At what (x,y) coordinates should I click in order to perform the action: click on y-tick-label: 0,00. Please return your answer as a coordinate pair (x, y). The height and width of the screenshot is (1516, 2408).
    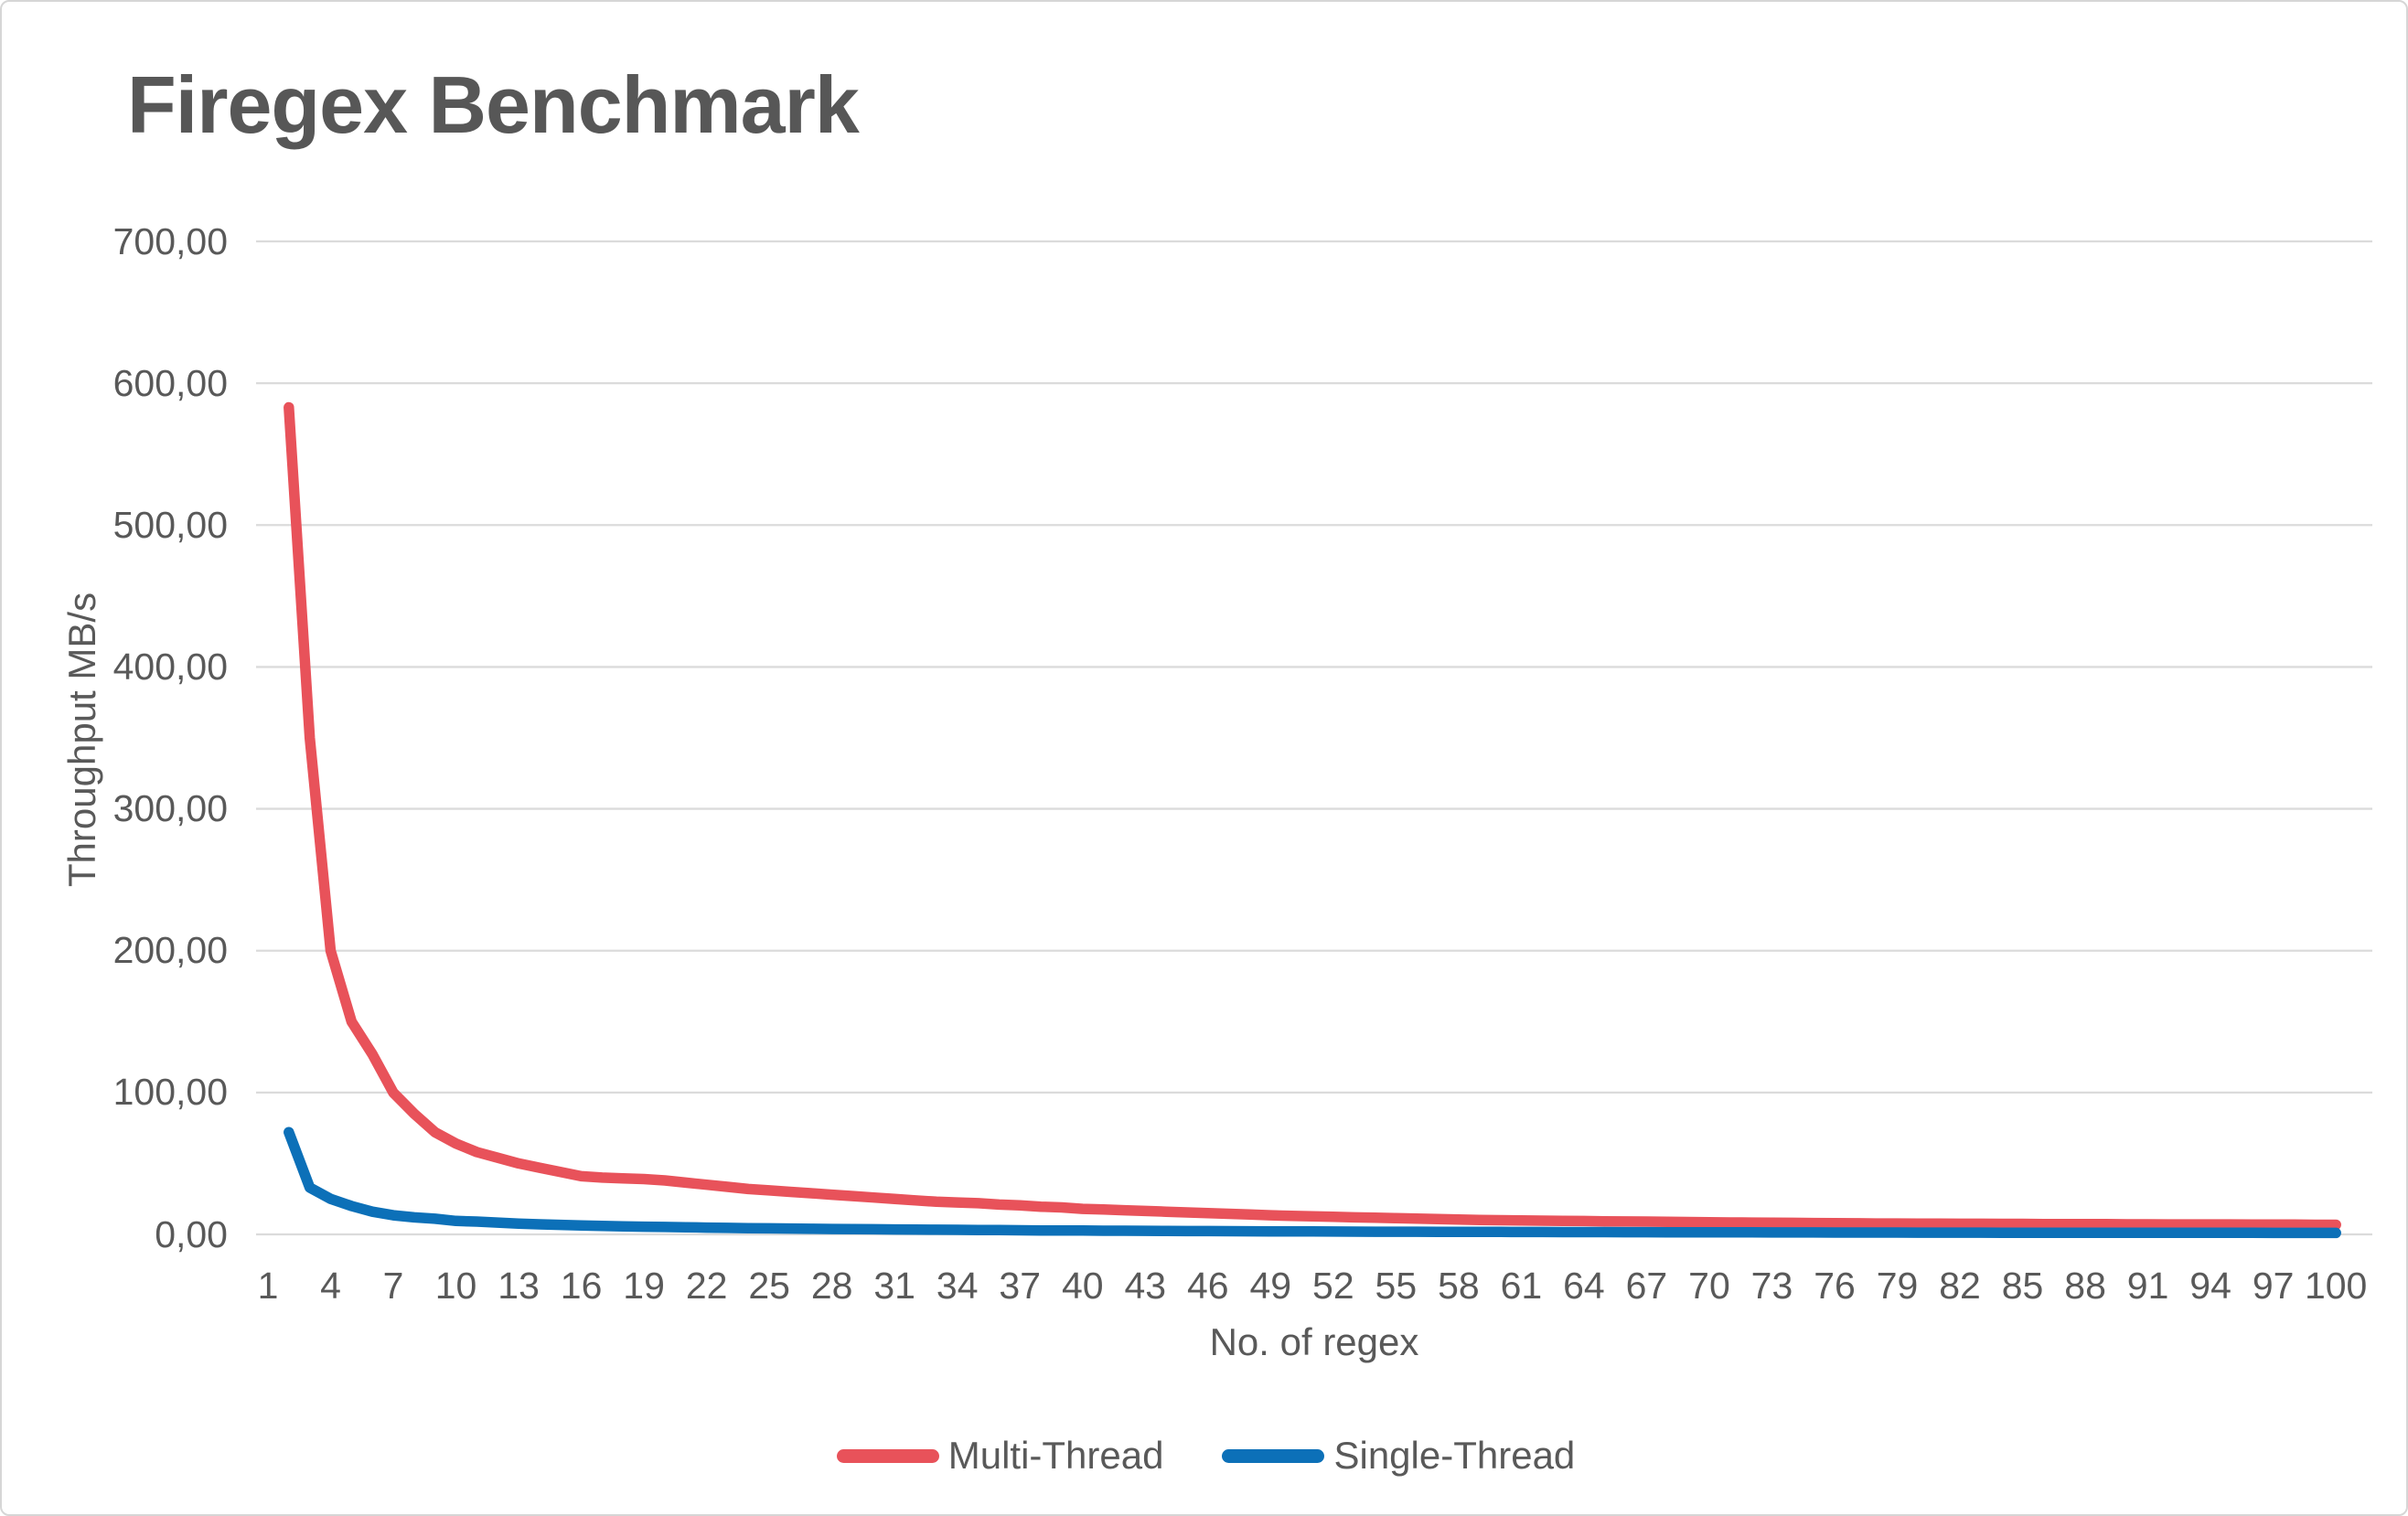
    Looking at the image, I should click on (191, 1233).